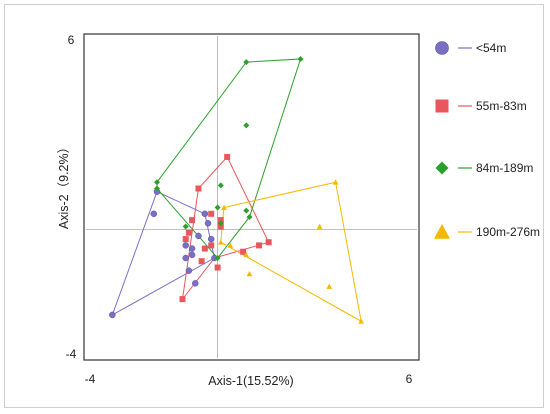  I want to click on x-tick-min: -4, so click(90, 379).